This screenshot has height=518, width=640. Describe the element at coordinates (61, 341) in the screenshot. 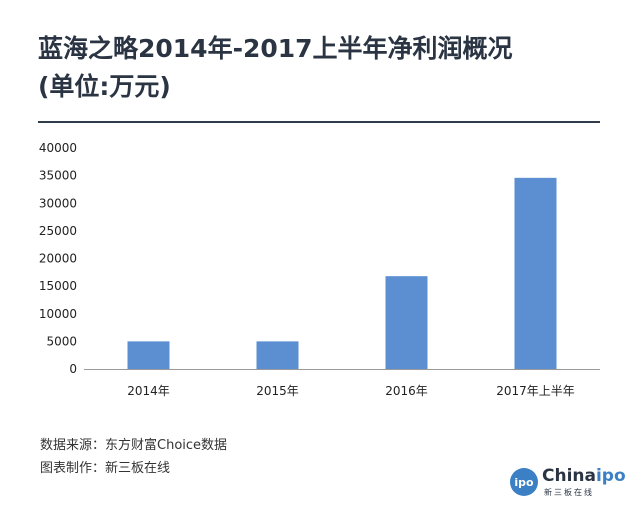

I see `y-tick-label: 5000` at that location.